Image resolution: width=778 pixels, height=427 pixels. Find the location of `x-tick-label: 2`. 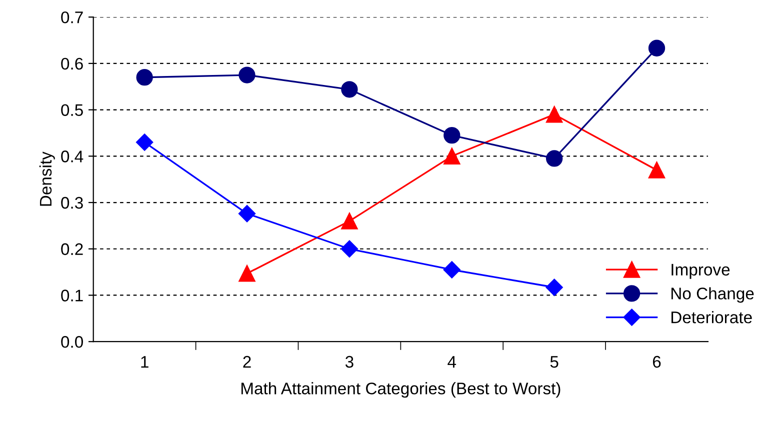

x-tick-label: 2 is located at coordinates (247, 362).